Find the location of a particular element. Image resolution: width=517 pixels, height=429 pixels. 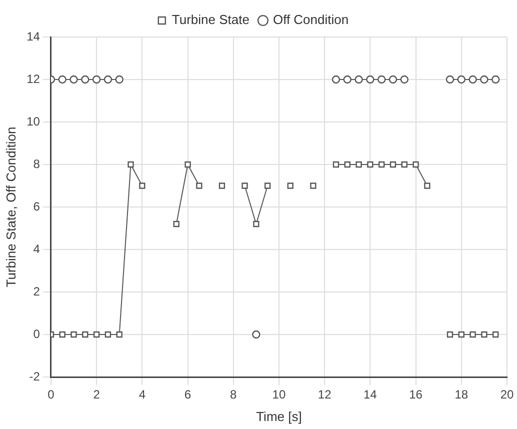

y-tick-label: 2 is located at coordinates (36, 291).